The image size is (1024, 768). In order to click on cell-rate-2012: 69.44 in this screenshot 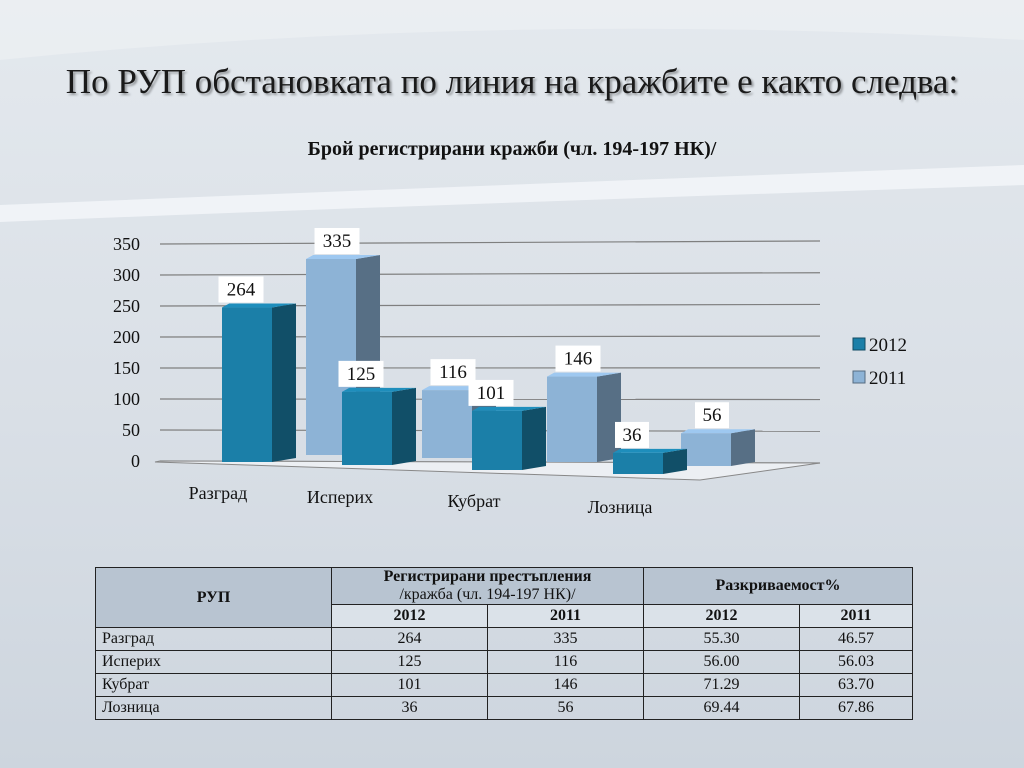, I will do `click(721, 708)`.